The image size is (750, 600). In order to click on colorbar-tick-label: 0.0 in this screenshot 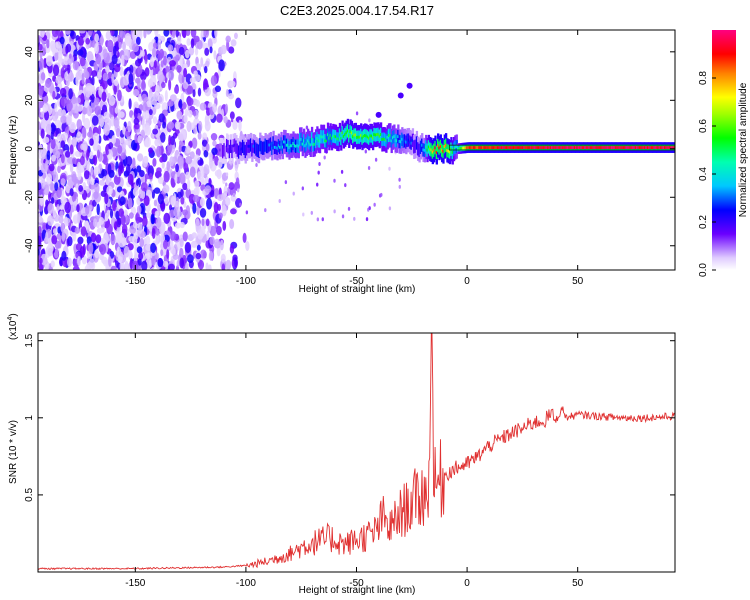, I will do `click(703, 270)`.